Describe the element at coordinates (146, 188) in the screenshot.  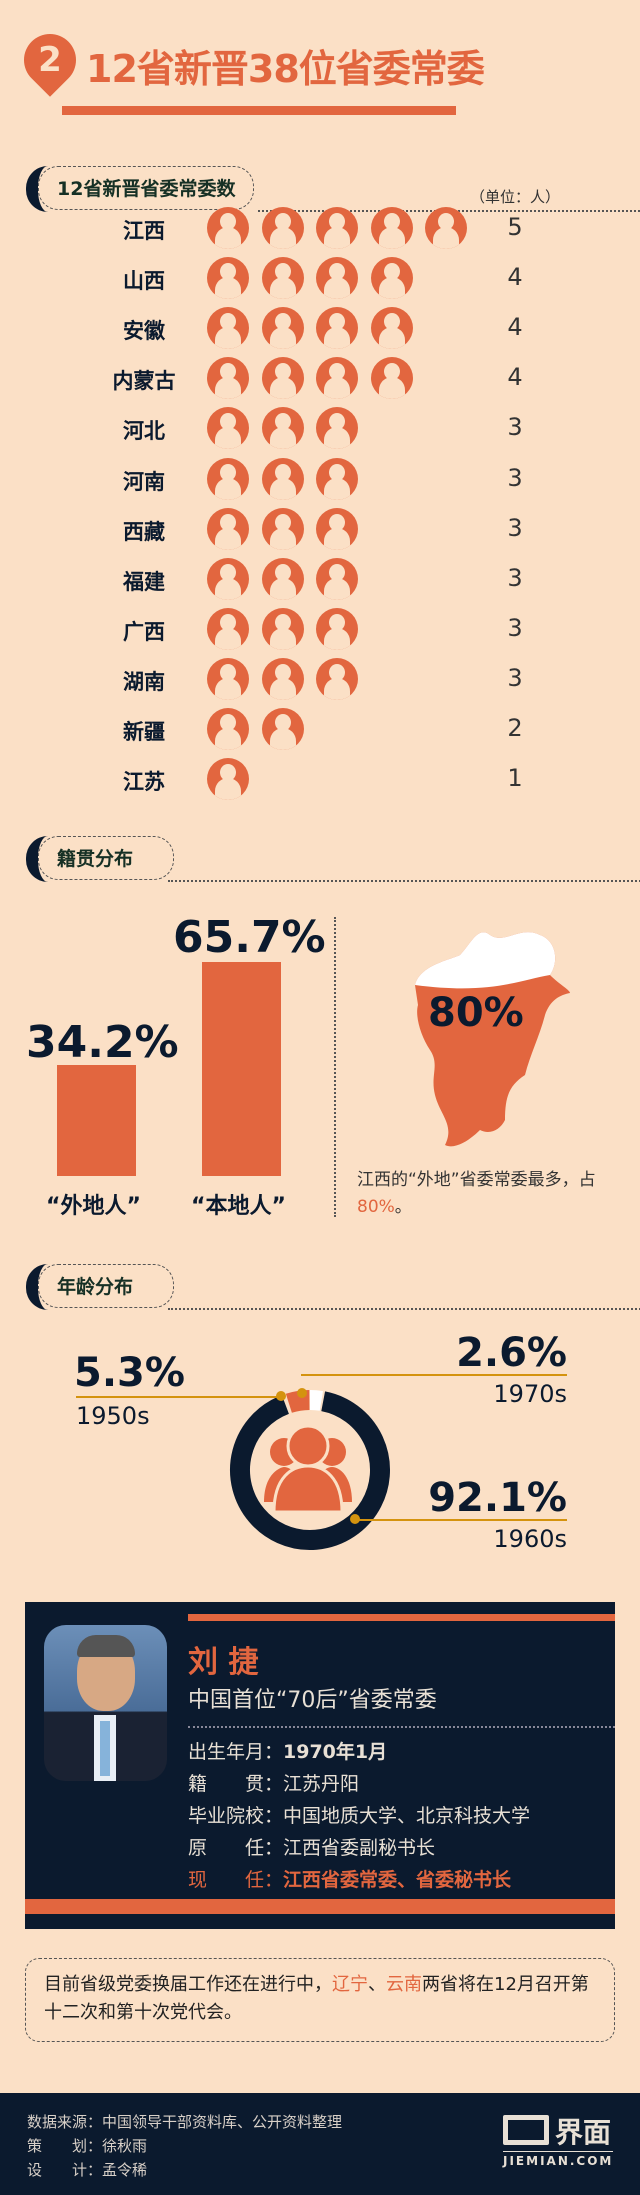
I see `section-title: 12省新晋省委常委数` at that location.